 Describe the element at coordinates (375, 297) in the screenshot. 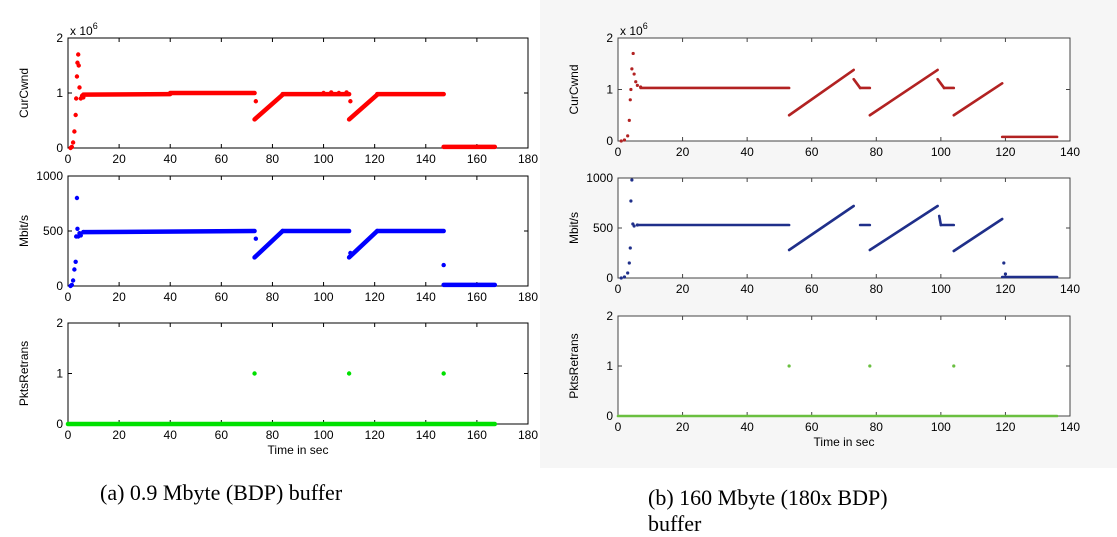

I see `figa-row2-xtick-label: 120` at that location.